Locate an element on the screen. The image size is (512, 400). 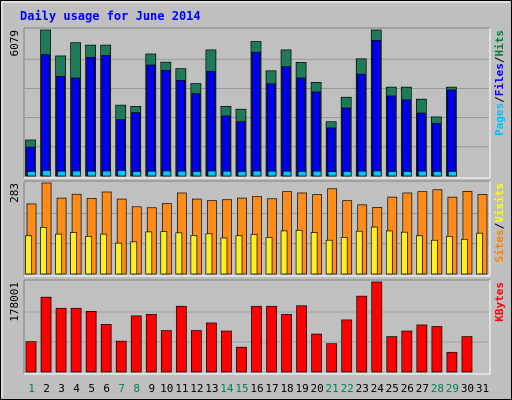
day-label-30: 30 is located at coordinates (467, 388).